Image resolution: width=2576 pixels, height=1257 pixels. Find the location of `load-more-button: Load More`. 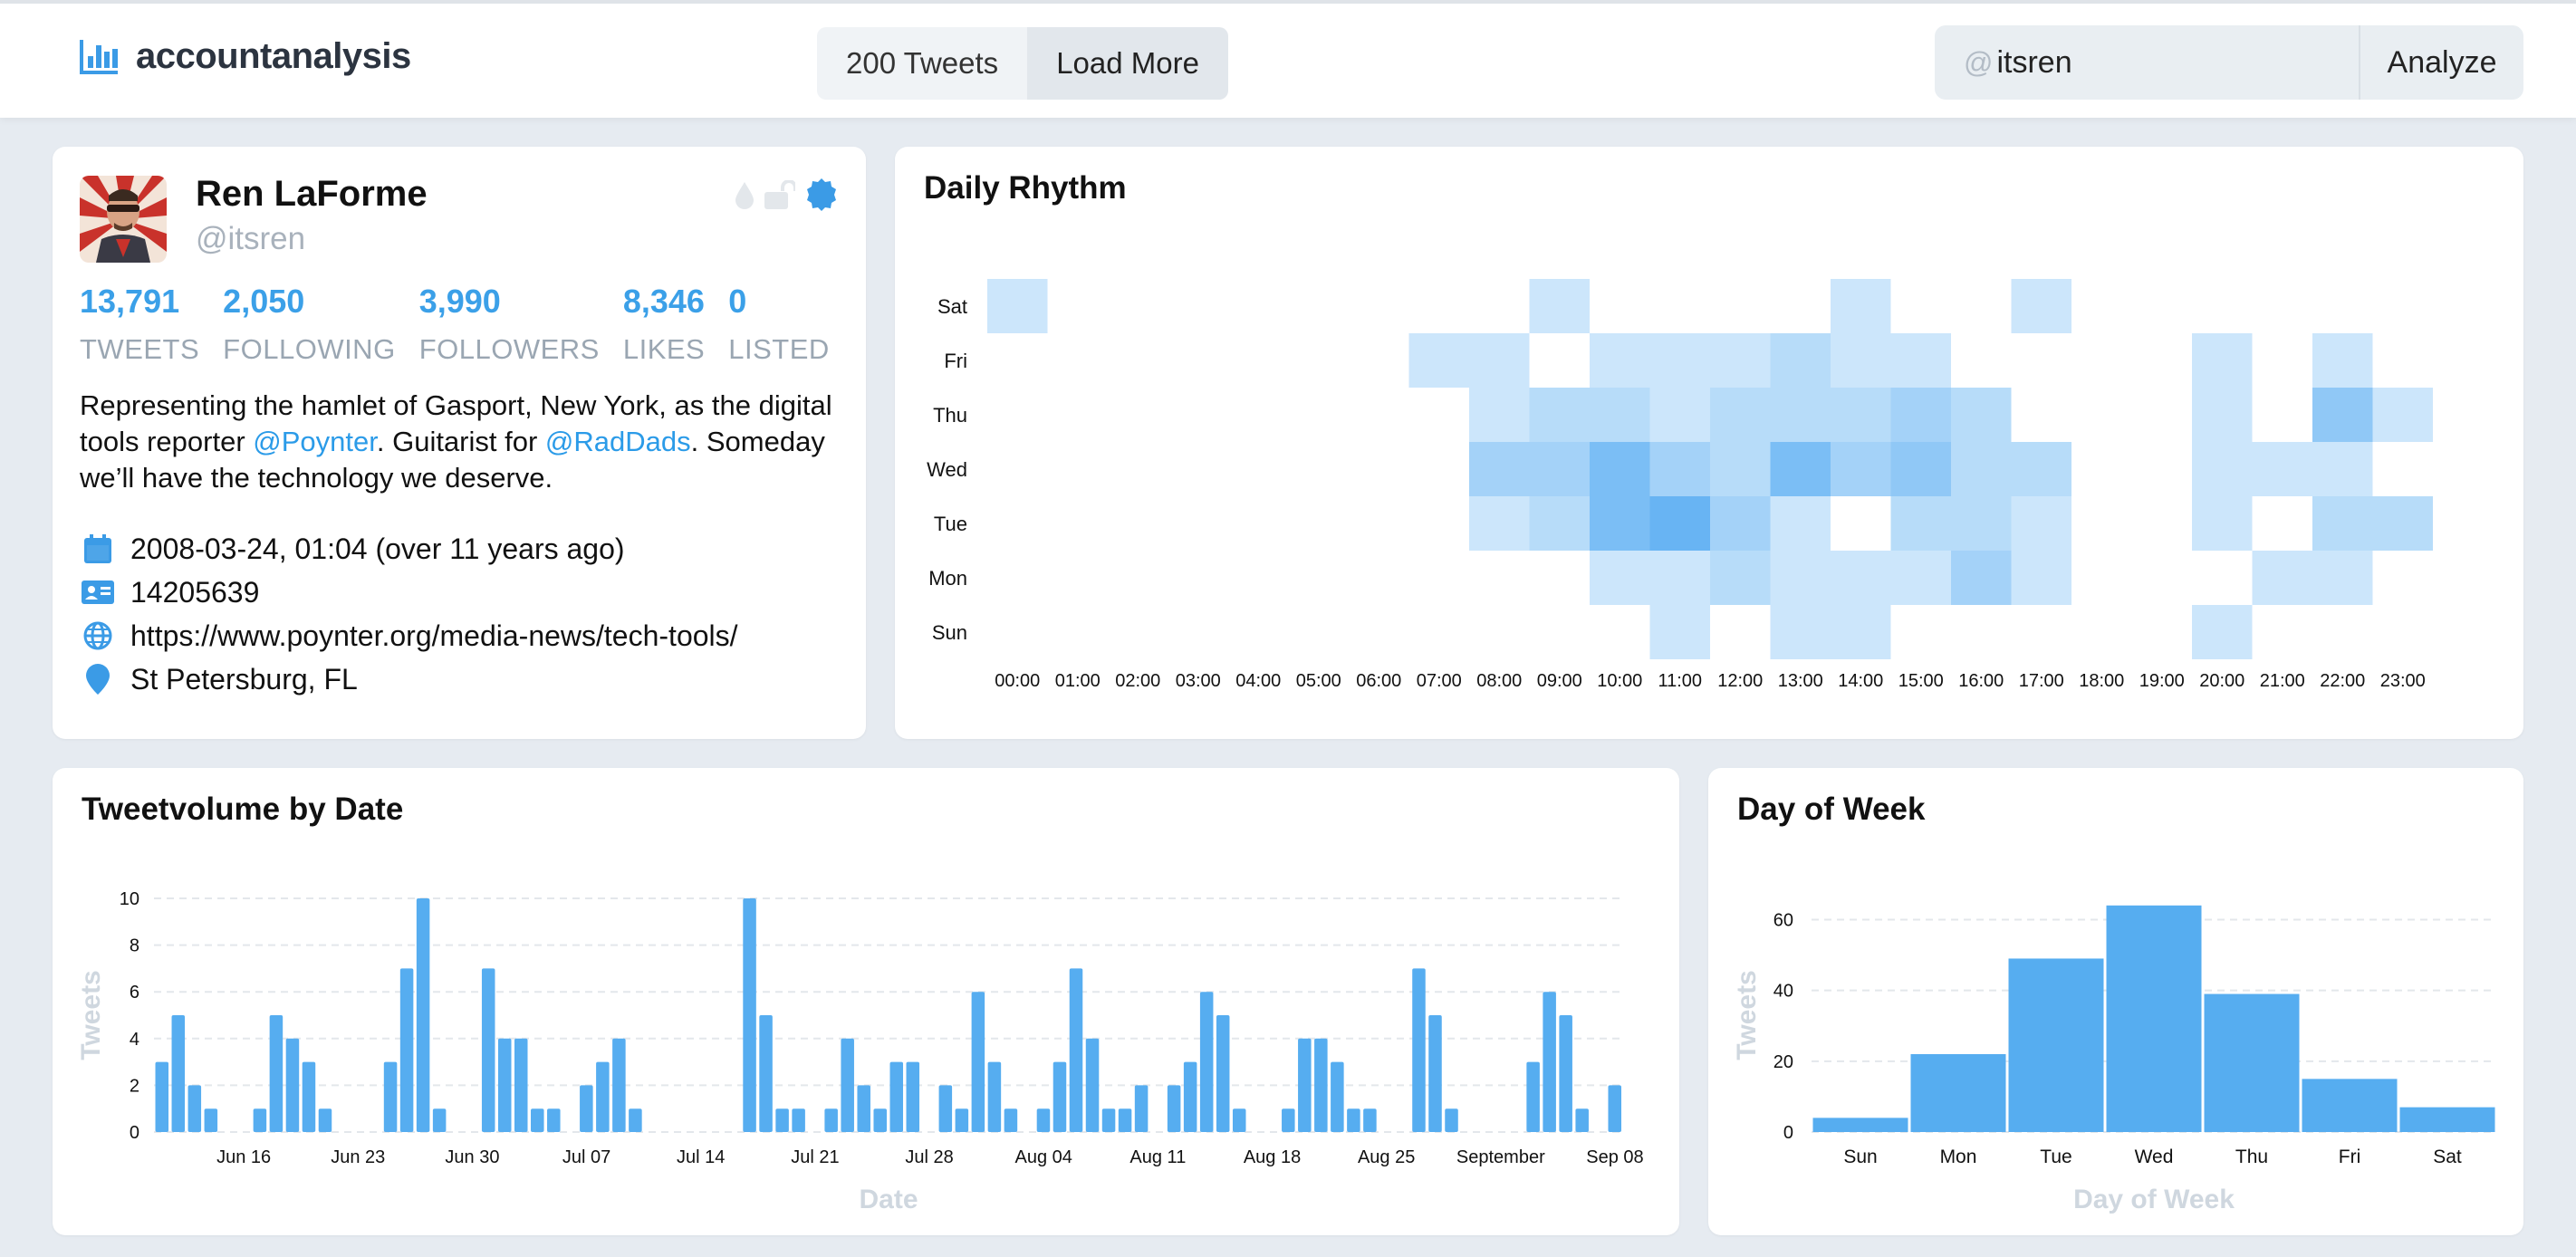

load-more-button: Load More is located at coordinates (1127, 64).